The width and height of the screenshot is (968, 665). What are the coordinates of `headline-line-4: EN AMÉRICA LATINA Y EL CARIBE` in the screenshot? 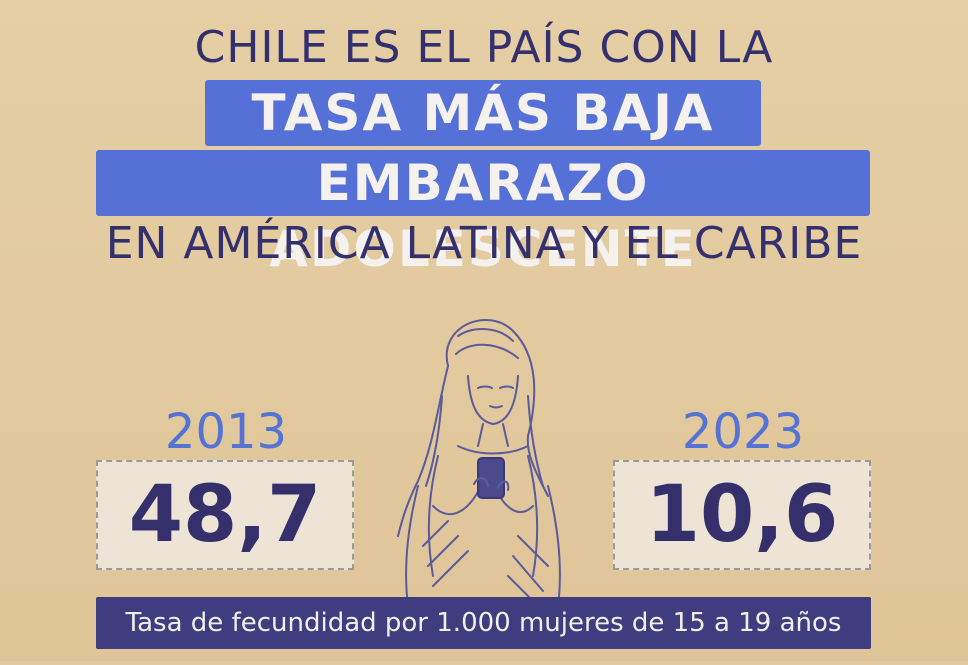 It's located at (484, 243).